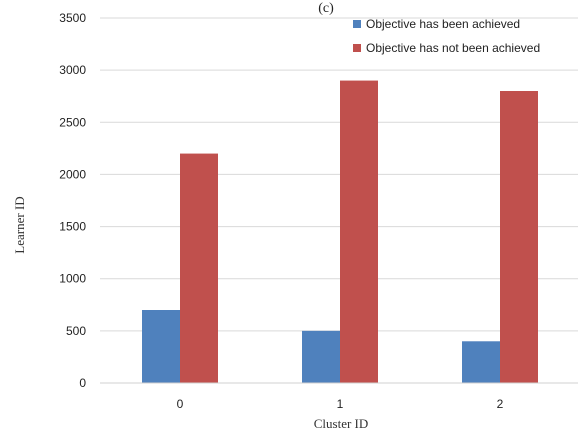  What do you see at coordinates (341, 423) in the screenshot?
I see `x-axis-title: Cluster ID` at bounding box center [341, 423].